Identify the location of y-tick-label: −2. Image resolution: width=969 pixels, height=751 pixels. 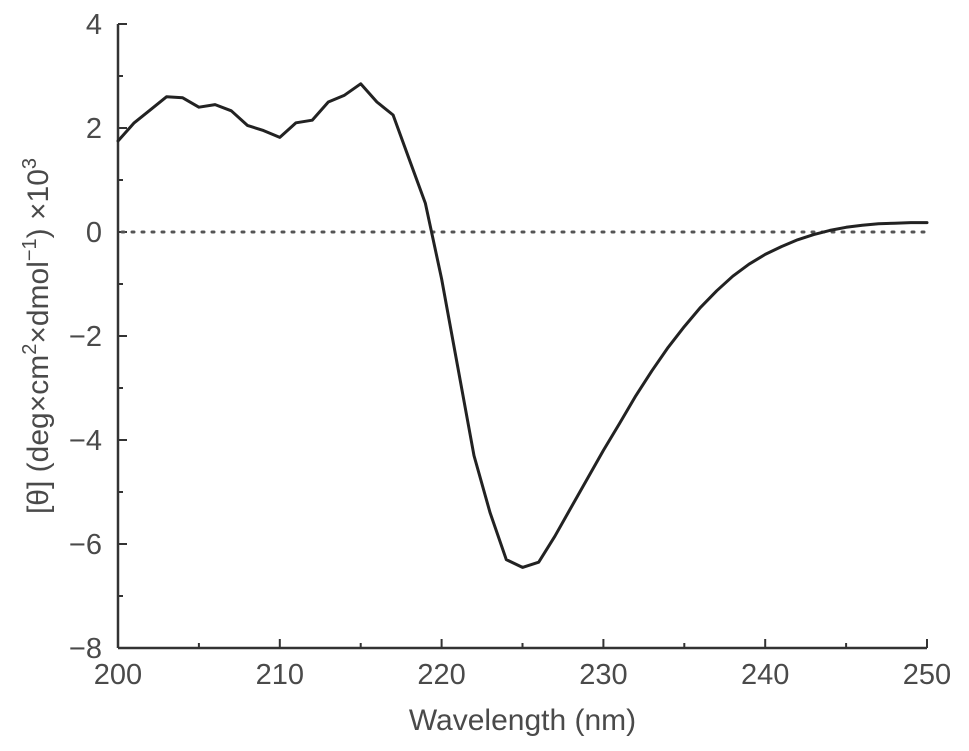
(85, 337).